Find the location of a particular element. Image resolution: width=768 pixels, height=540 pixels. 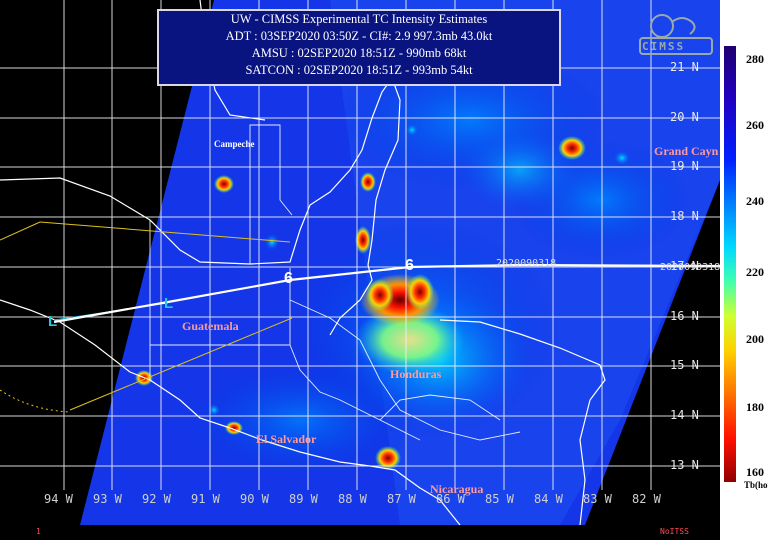

pass-time-label-1: 2020090318 is located at coordinates (526, 263).